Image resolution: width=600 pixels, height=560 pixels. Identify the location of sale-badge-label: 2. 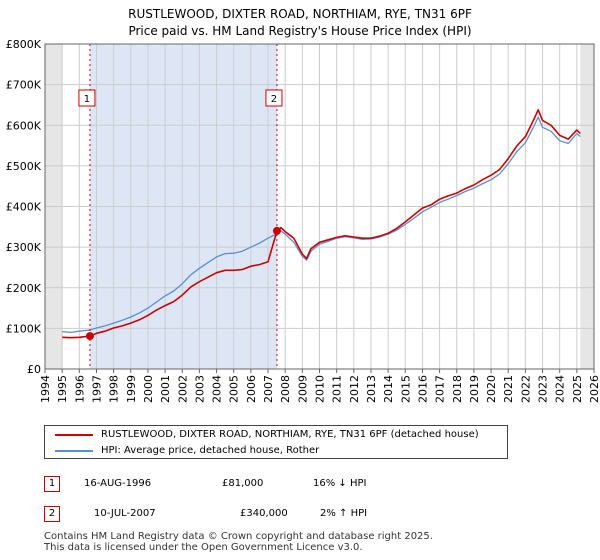
(274, 99).